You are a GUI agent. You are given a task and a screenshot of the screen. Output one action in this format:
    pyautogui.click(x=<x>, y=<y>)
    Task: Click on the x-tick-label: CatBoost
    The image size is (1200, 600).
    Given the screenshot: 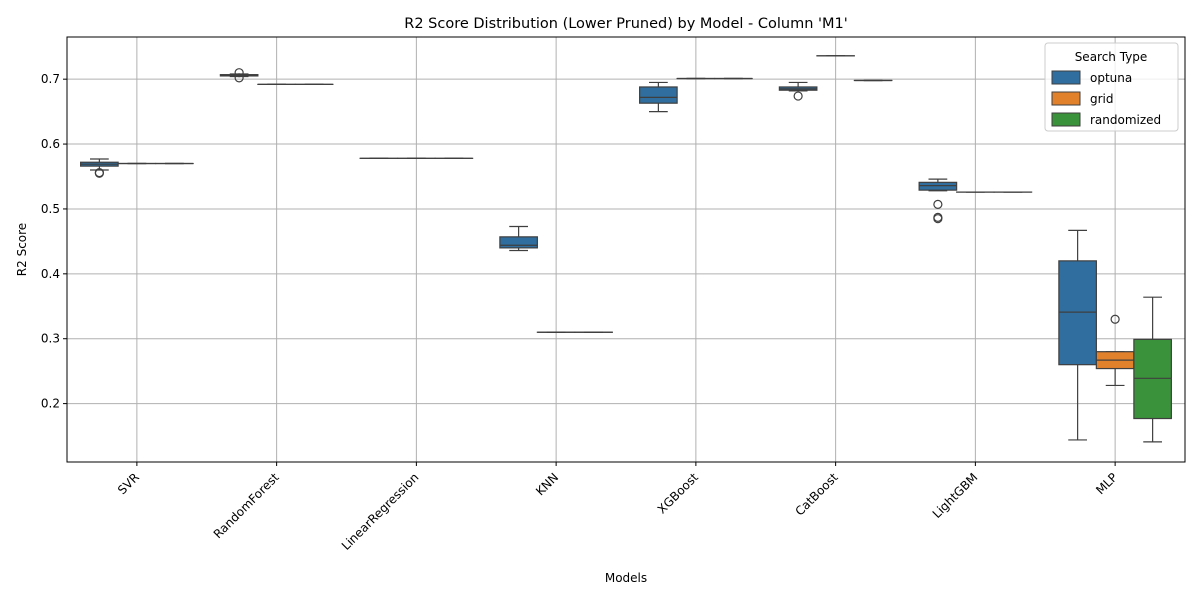 What is the action you would take?
    pyautogui.click(x=816, y=494)
    